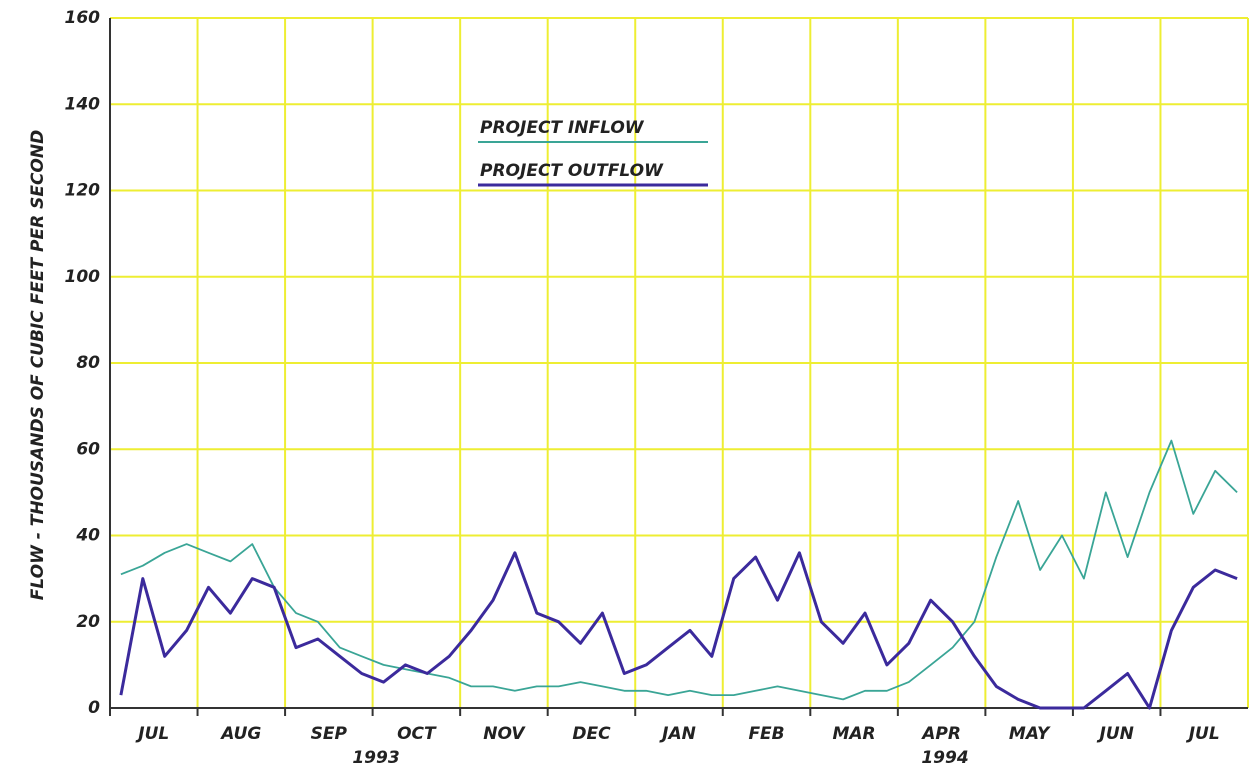 The image size is (1253, 772). Describe the element at coordinates (83, 191) in the screenshot. I see `y-tick-label: 120` at that location.